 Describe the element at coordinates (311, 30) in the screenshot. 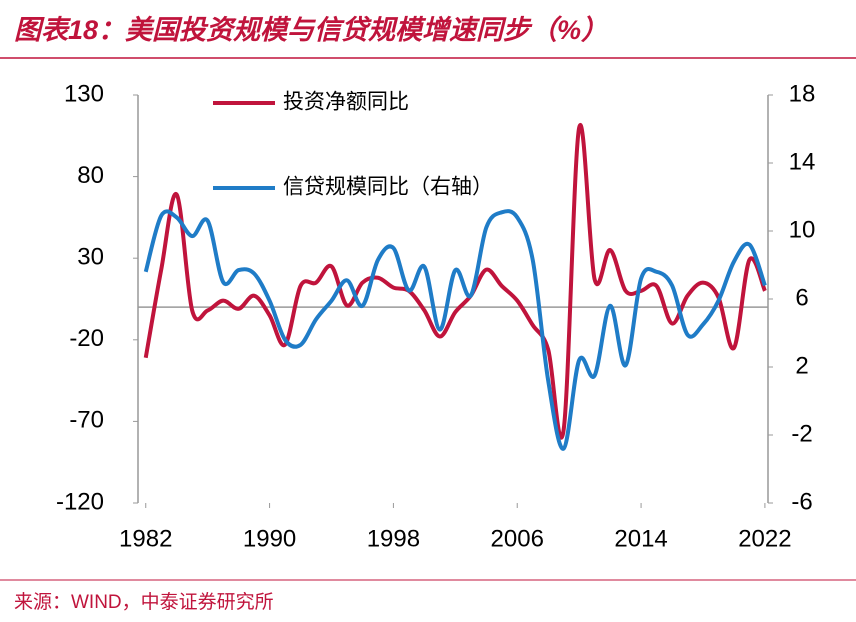

I see `chart-title: 图表18：美国投资规模与信贷规模增速同步（%）` at that location.